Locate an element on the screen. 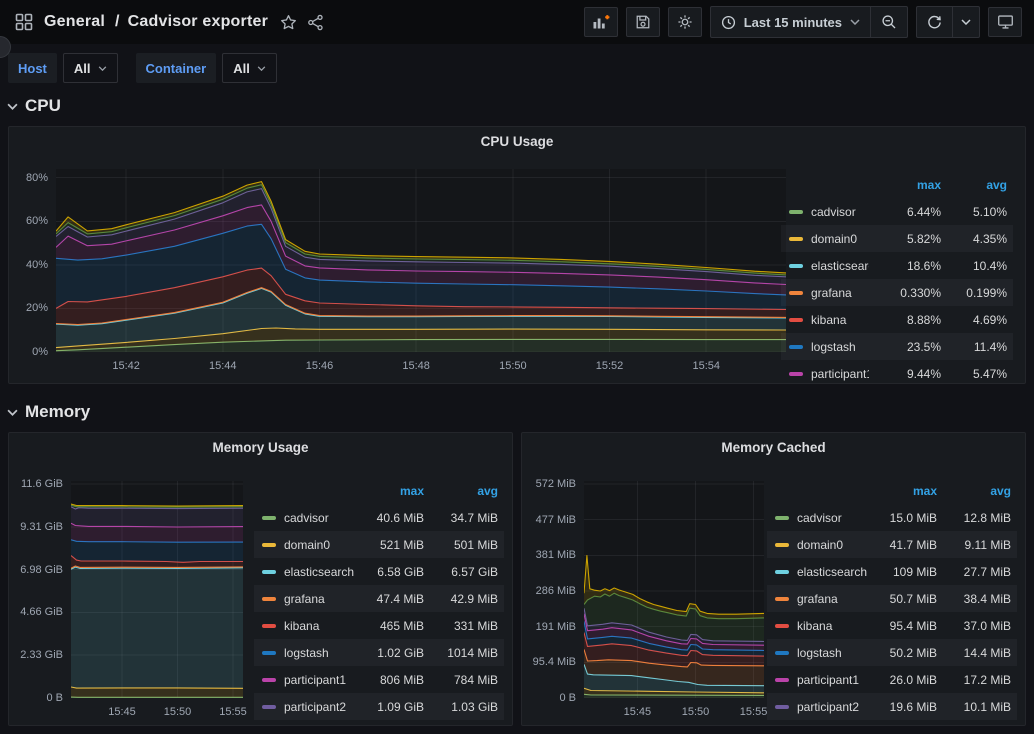 The image size is (1034, 734). series-max-value: 41.7 MiB is located at coordinates (913, 544).